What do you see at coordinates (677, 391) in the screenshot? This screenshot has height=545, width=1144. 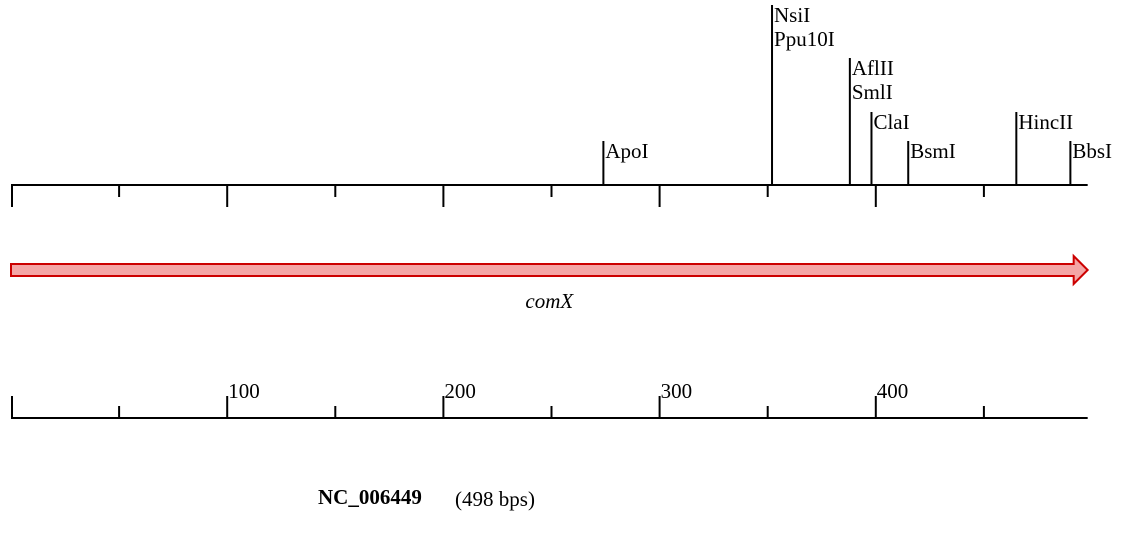 I see `scale-label: 300` at bounding box center [677, 391].